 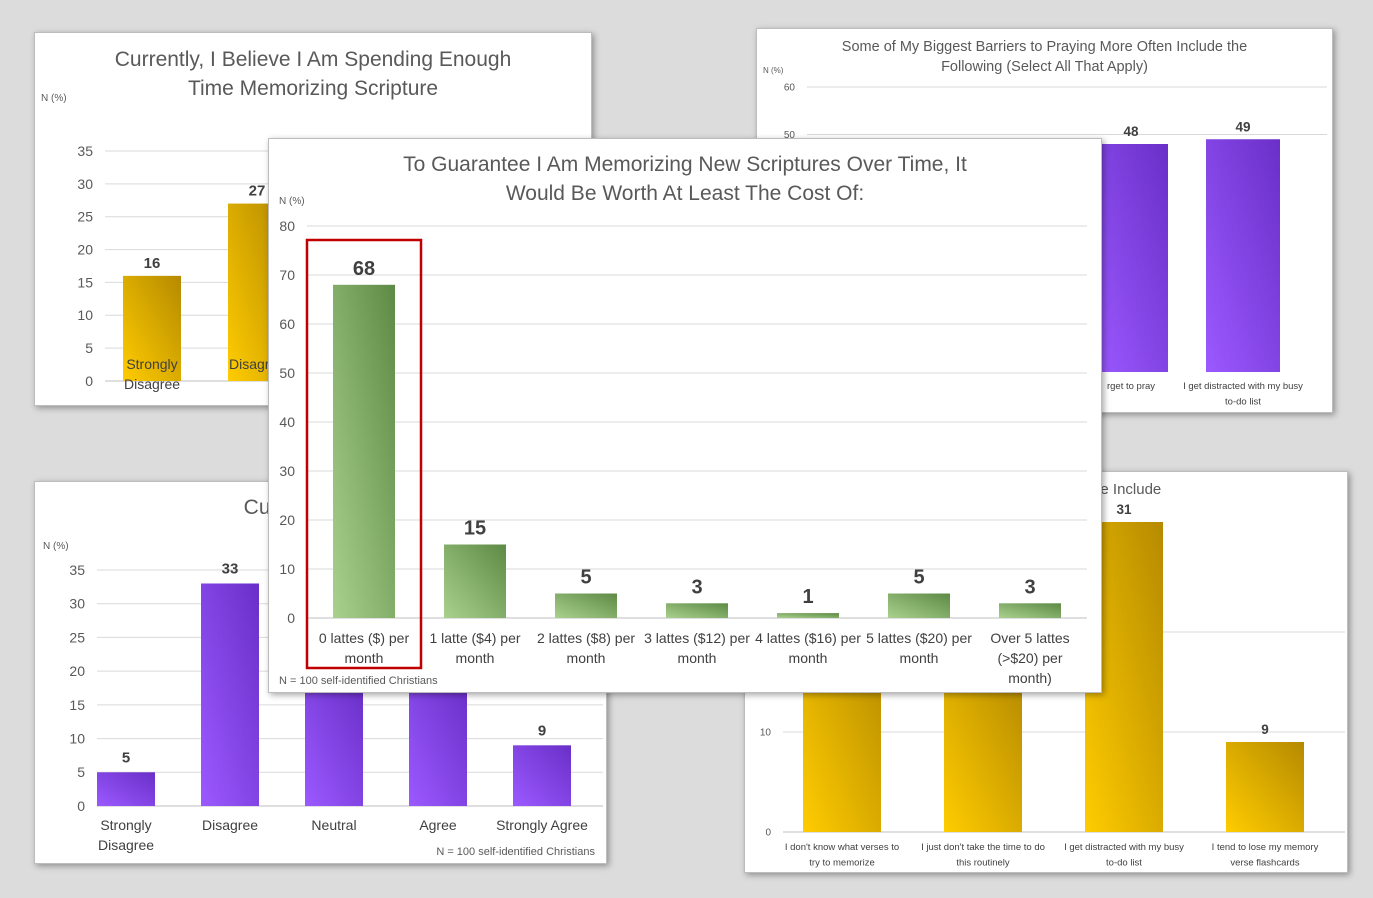 What do you see at coordinates (125, 825) in the screenshot?
I see `x-tick-label: Strongly` at bounding box center [125, 825].